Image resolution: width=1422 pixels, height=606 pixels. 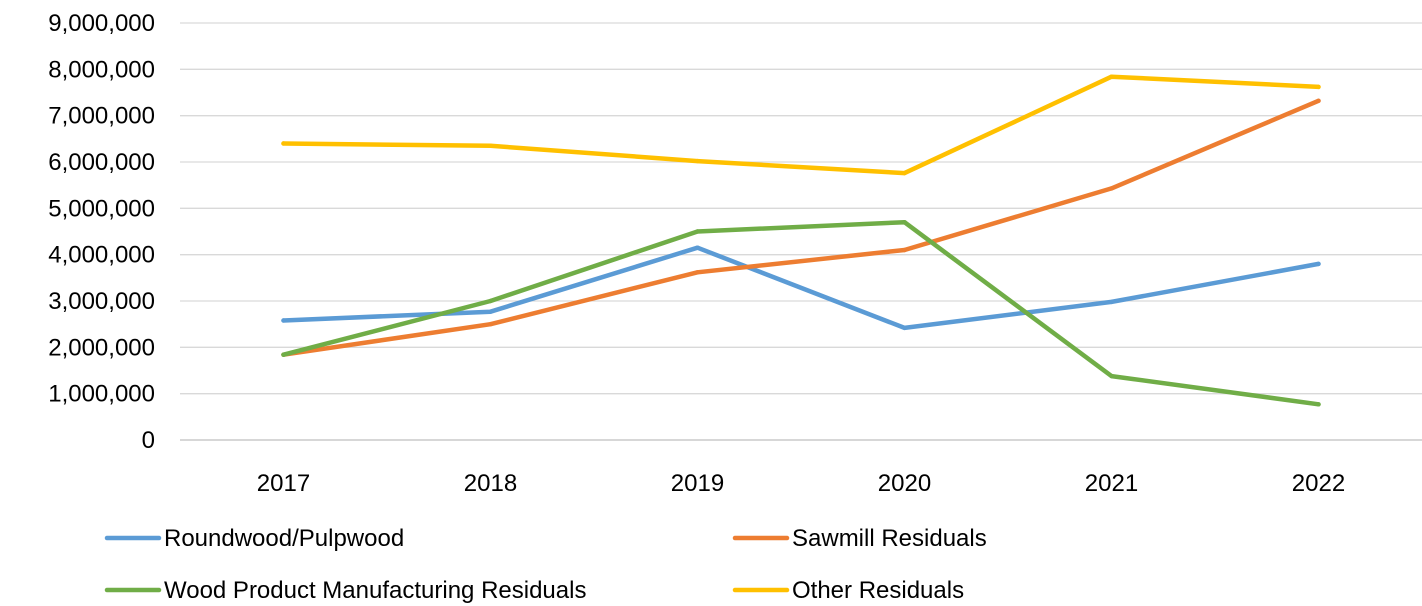 I want to click on legend-item-sawmill-residuals: Sawmill Residuals, so click(x=859, y=538).